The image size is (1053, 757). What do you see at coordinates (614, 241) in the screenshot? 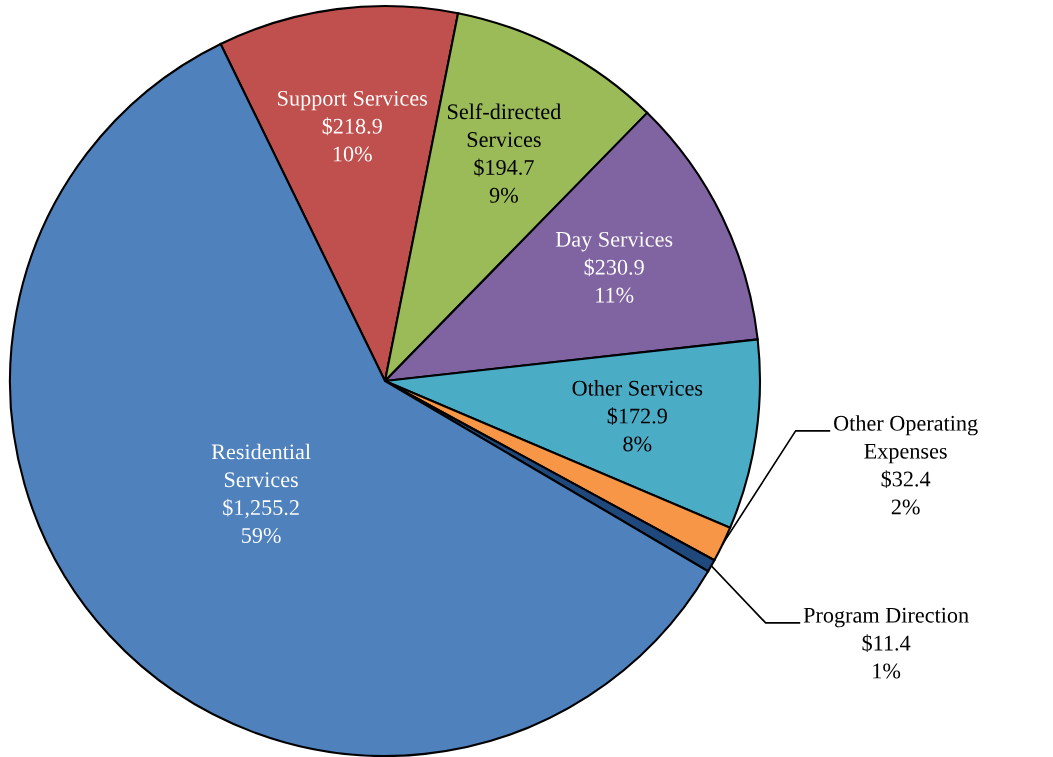
I see `slice-label: Day Services` at bounding box center [614, 241].